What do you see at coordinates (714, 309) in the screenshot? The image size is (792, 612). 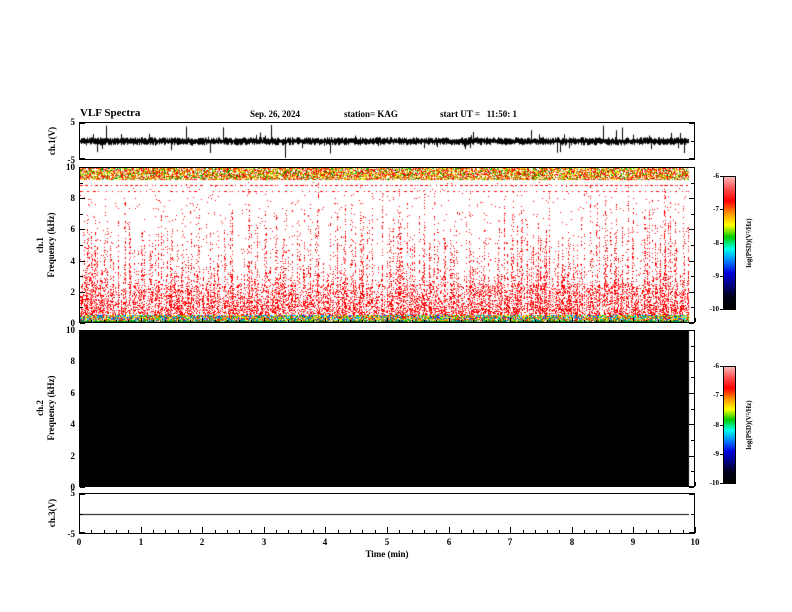 I see `colorbar-tick-label: -10` at bounding box center [714, 309].